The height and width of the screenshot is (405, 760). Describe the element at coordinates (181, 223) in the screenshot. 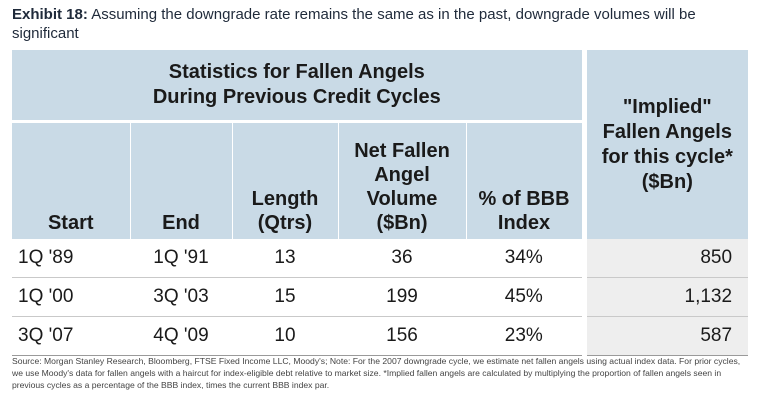

I see `column-header-line: End` at that location.